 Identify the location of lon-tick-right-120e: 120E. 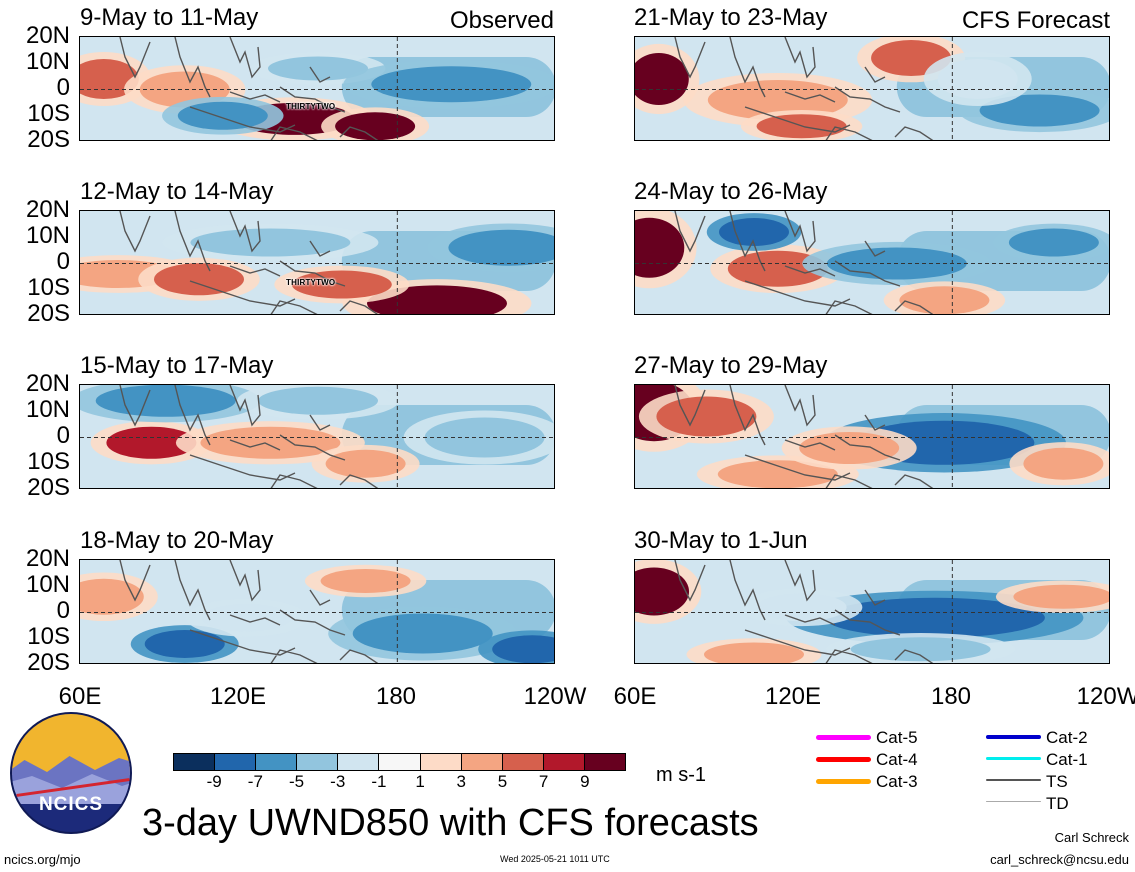
(793, 696).